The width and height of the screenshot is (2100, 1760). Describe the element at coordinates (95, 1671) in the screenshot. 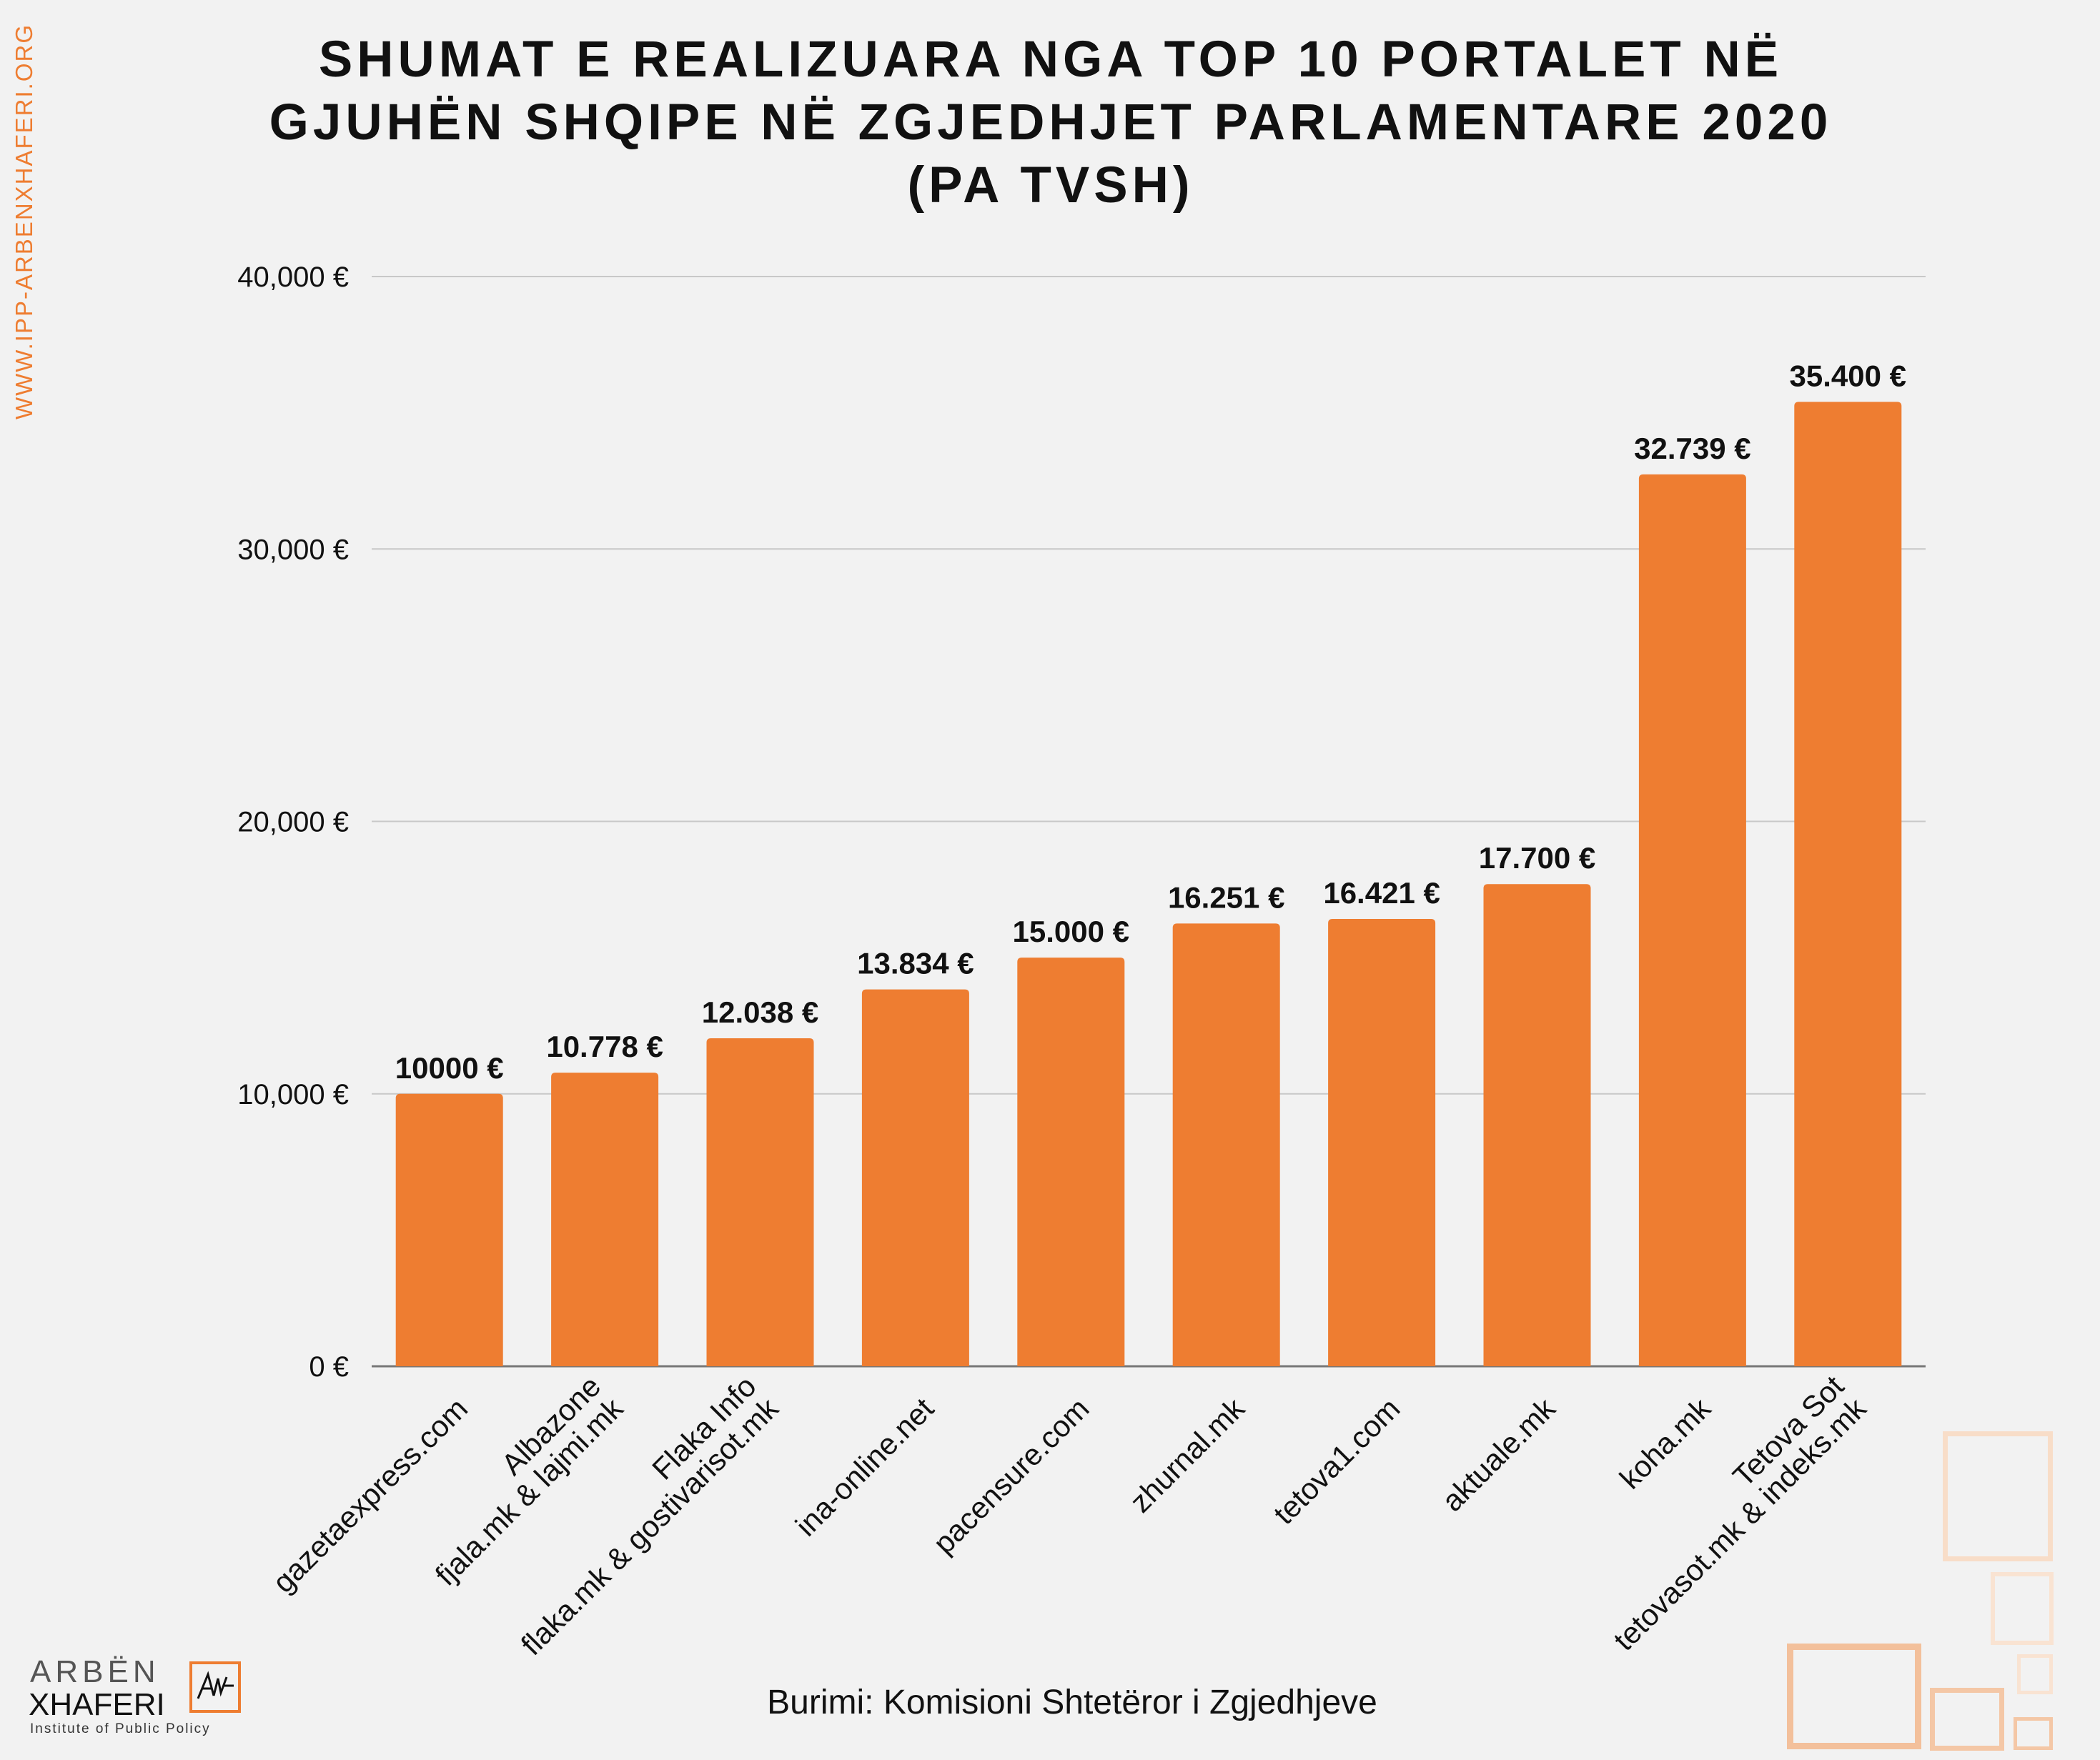

I see `logo-name-first: ARBËN` at that location.